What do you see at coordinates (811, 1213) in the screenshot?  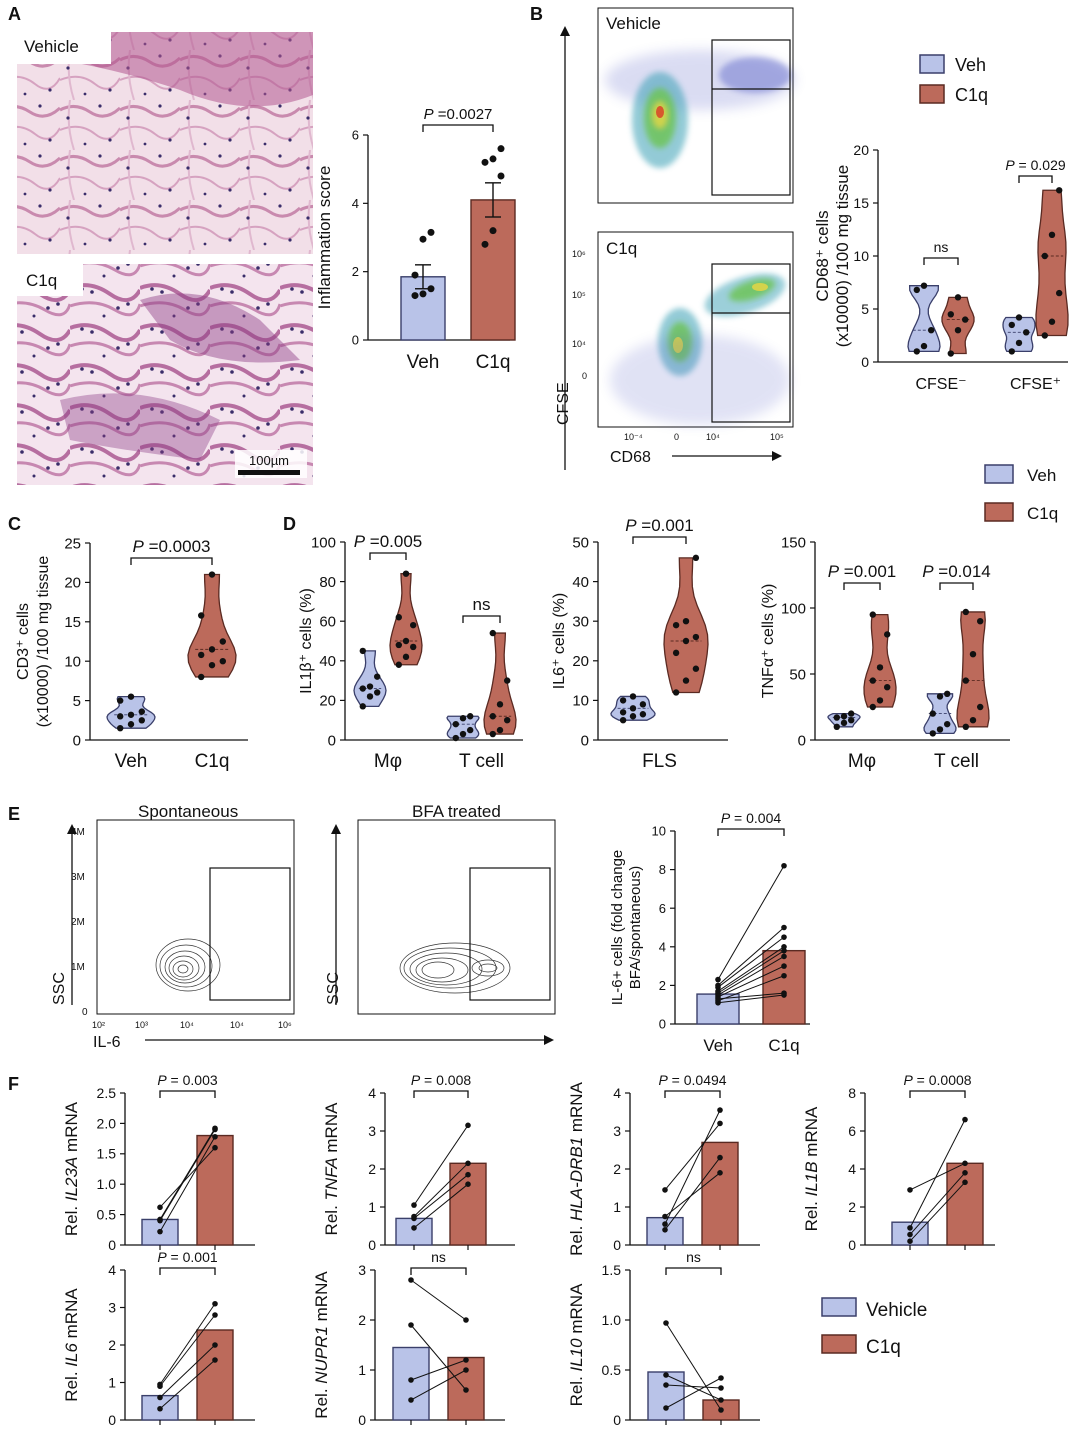 I see `chart-f_il1b-y-label-prefix: Rel.` at bounding box center [811, 1213].